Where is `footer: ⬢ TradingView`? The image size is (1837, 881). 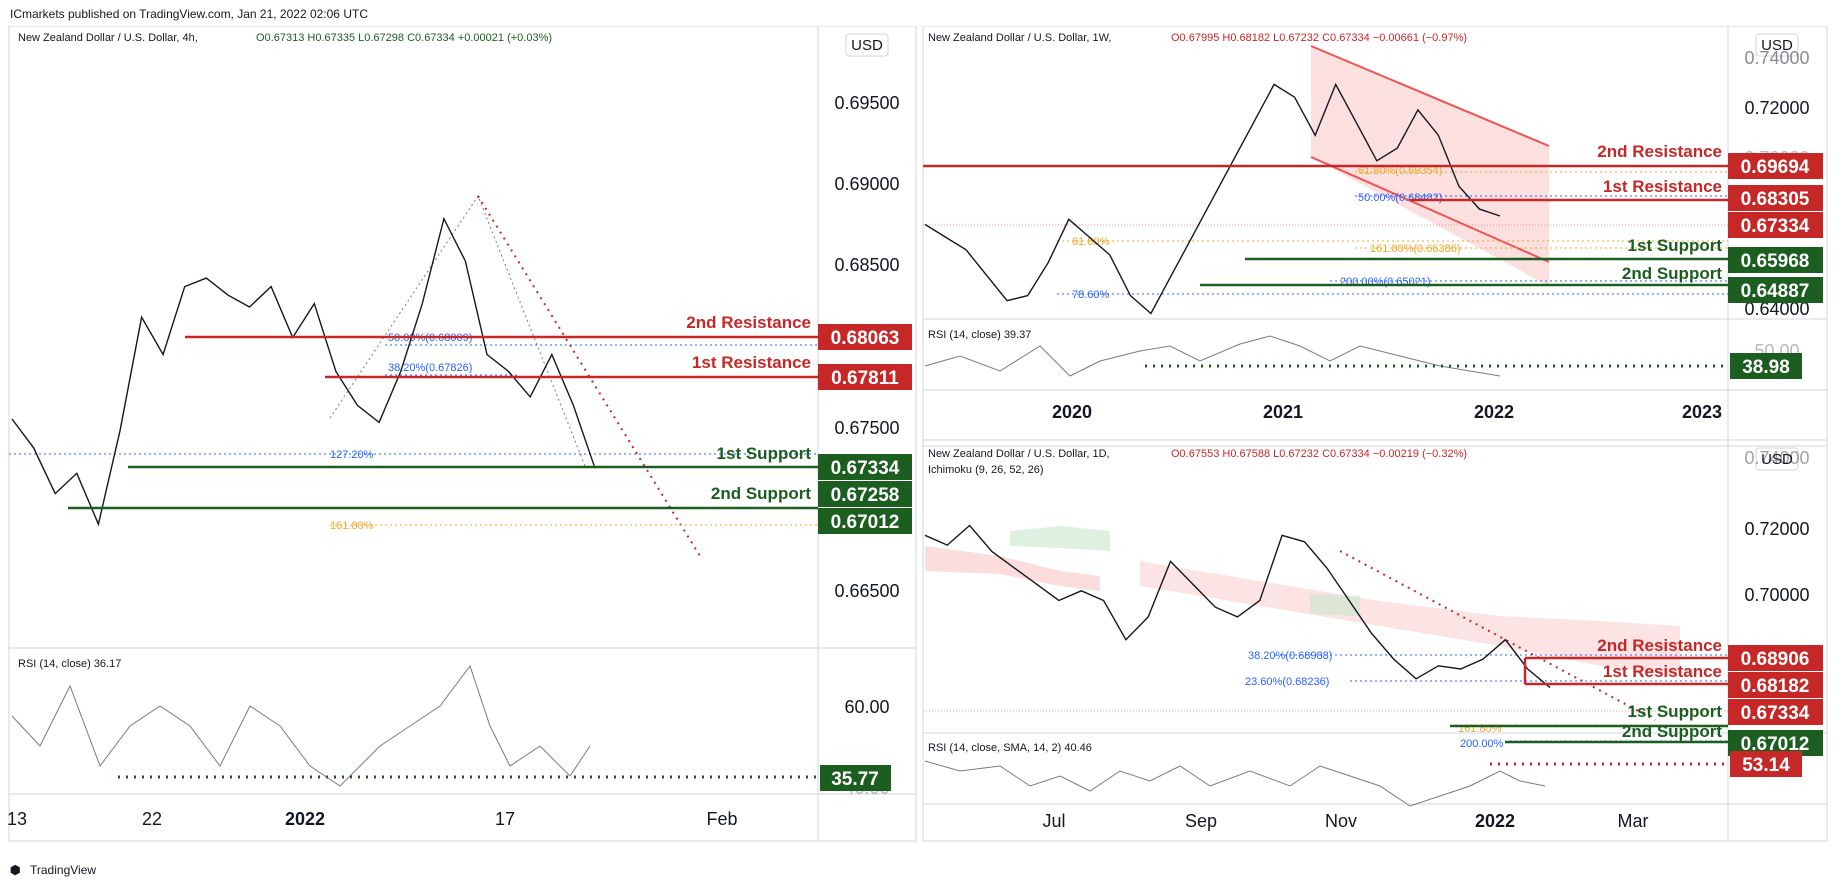
footer: ⬢ TradingView is located at coordinates (918, 869).